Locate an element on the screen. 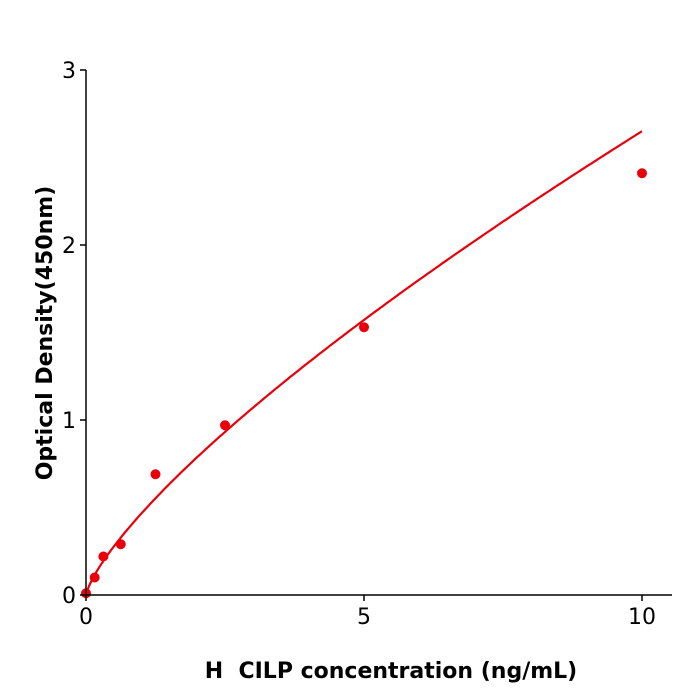  y-axis-label: Optical Density(450nm) is located at coordinates (45, 333).